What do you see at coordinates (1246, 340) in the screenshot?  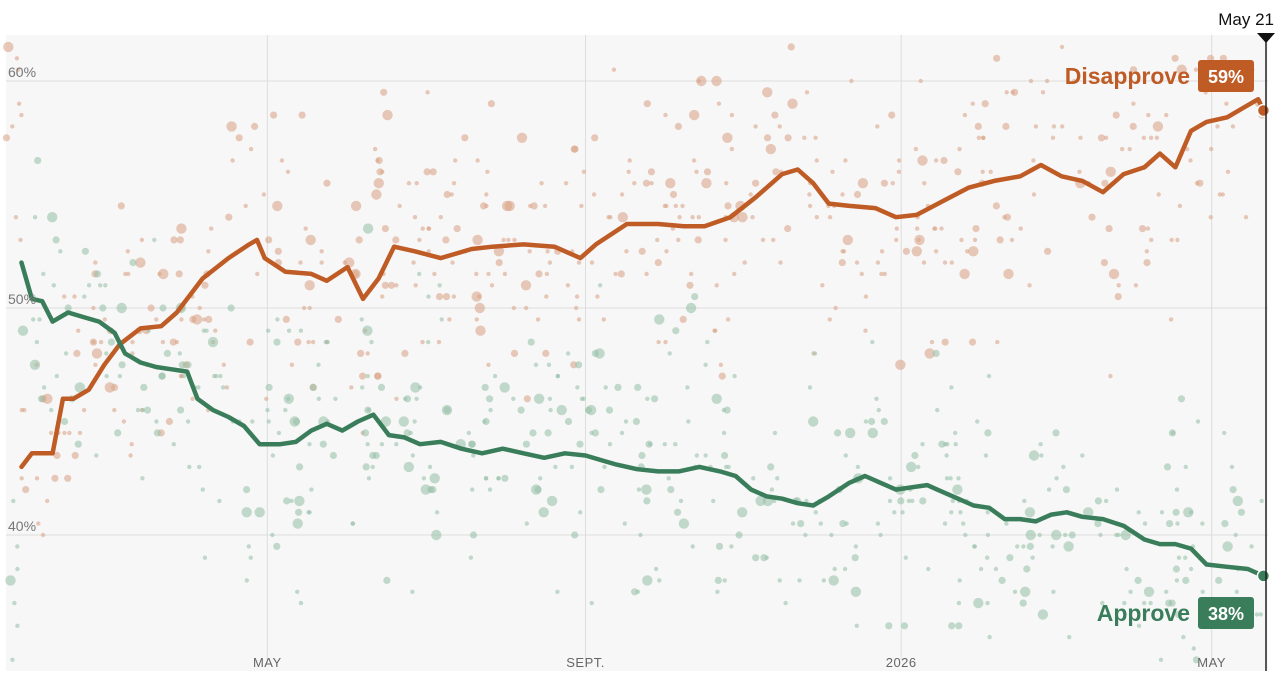 I see `date-cursor: May 21` at bounding box center [1246, 340].